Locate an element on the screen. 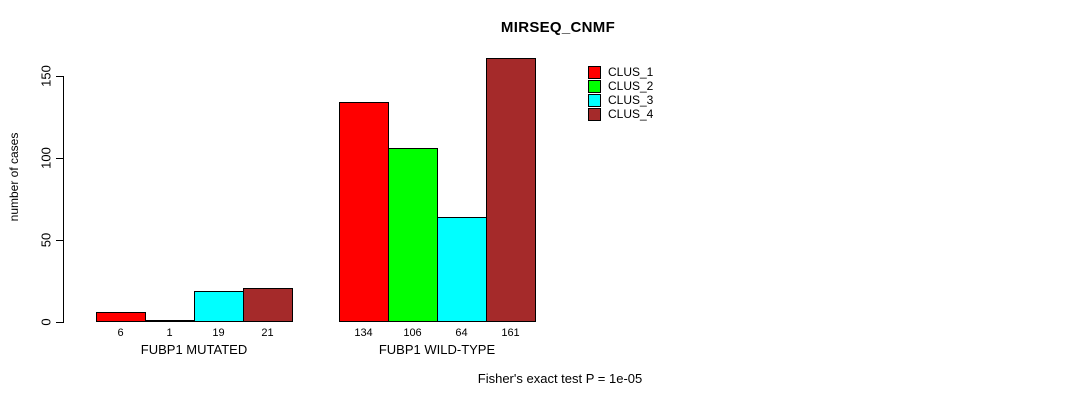 This screenshot has width=1090, height=400. chart-title: MIRSEQ_CNMF is located at coordinates (558, 27).